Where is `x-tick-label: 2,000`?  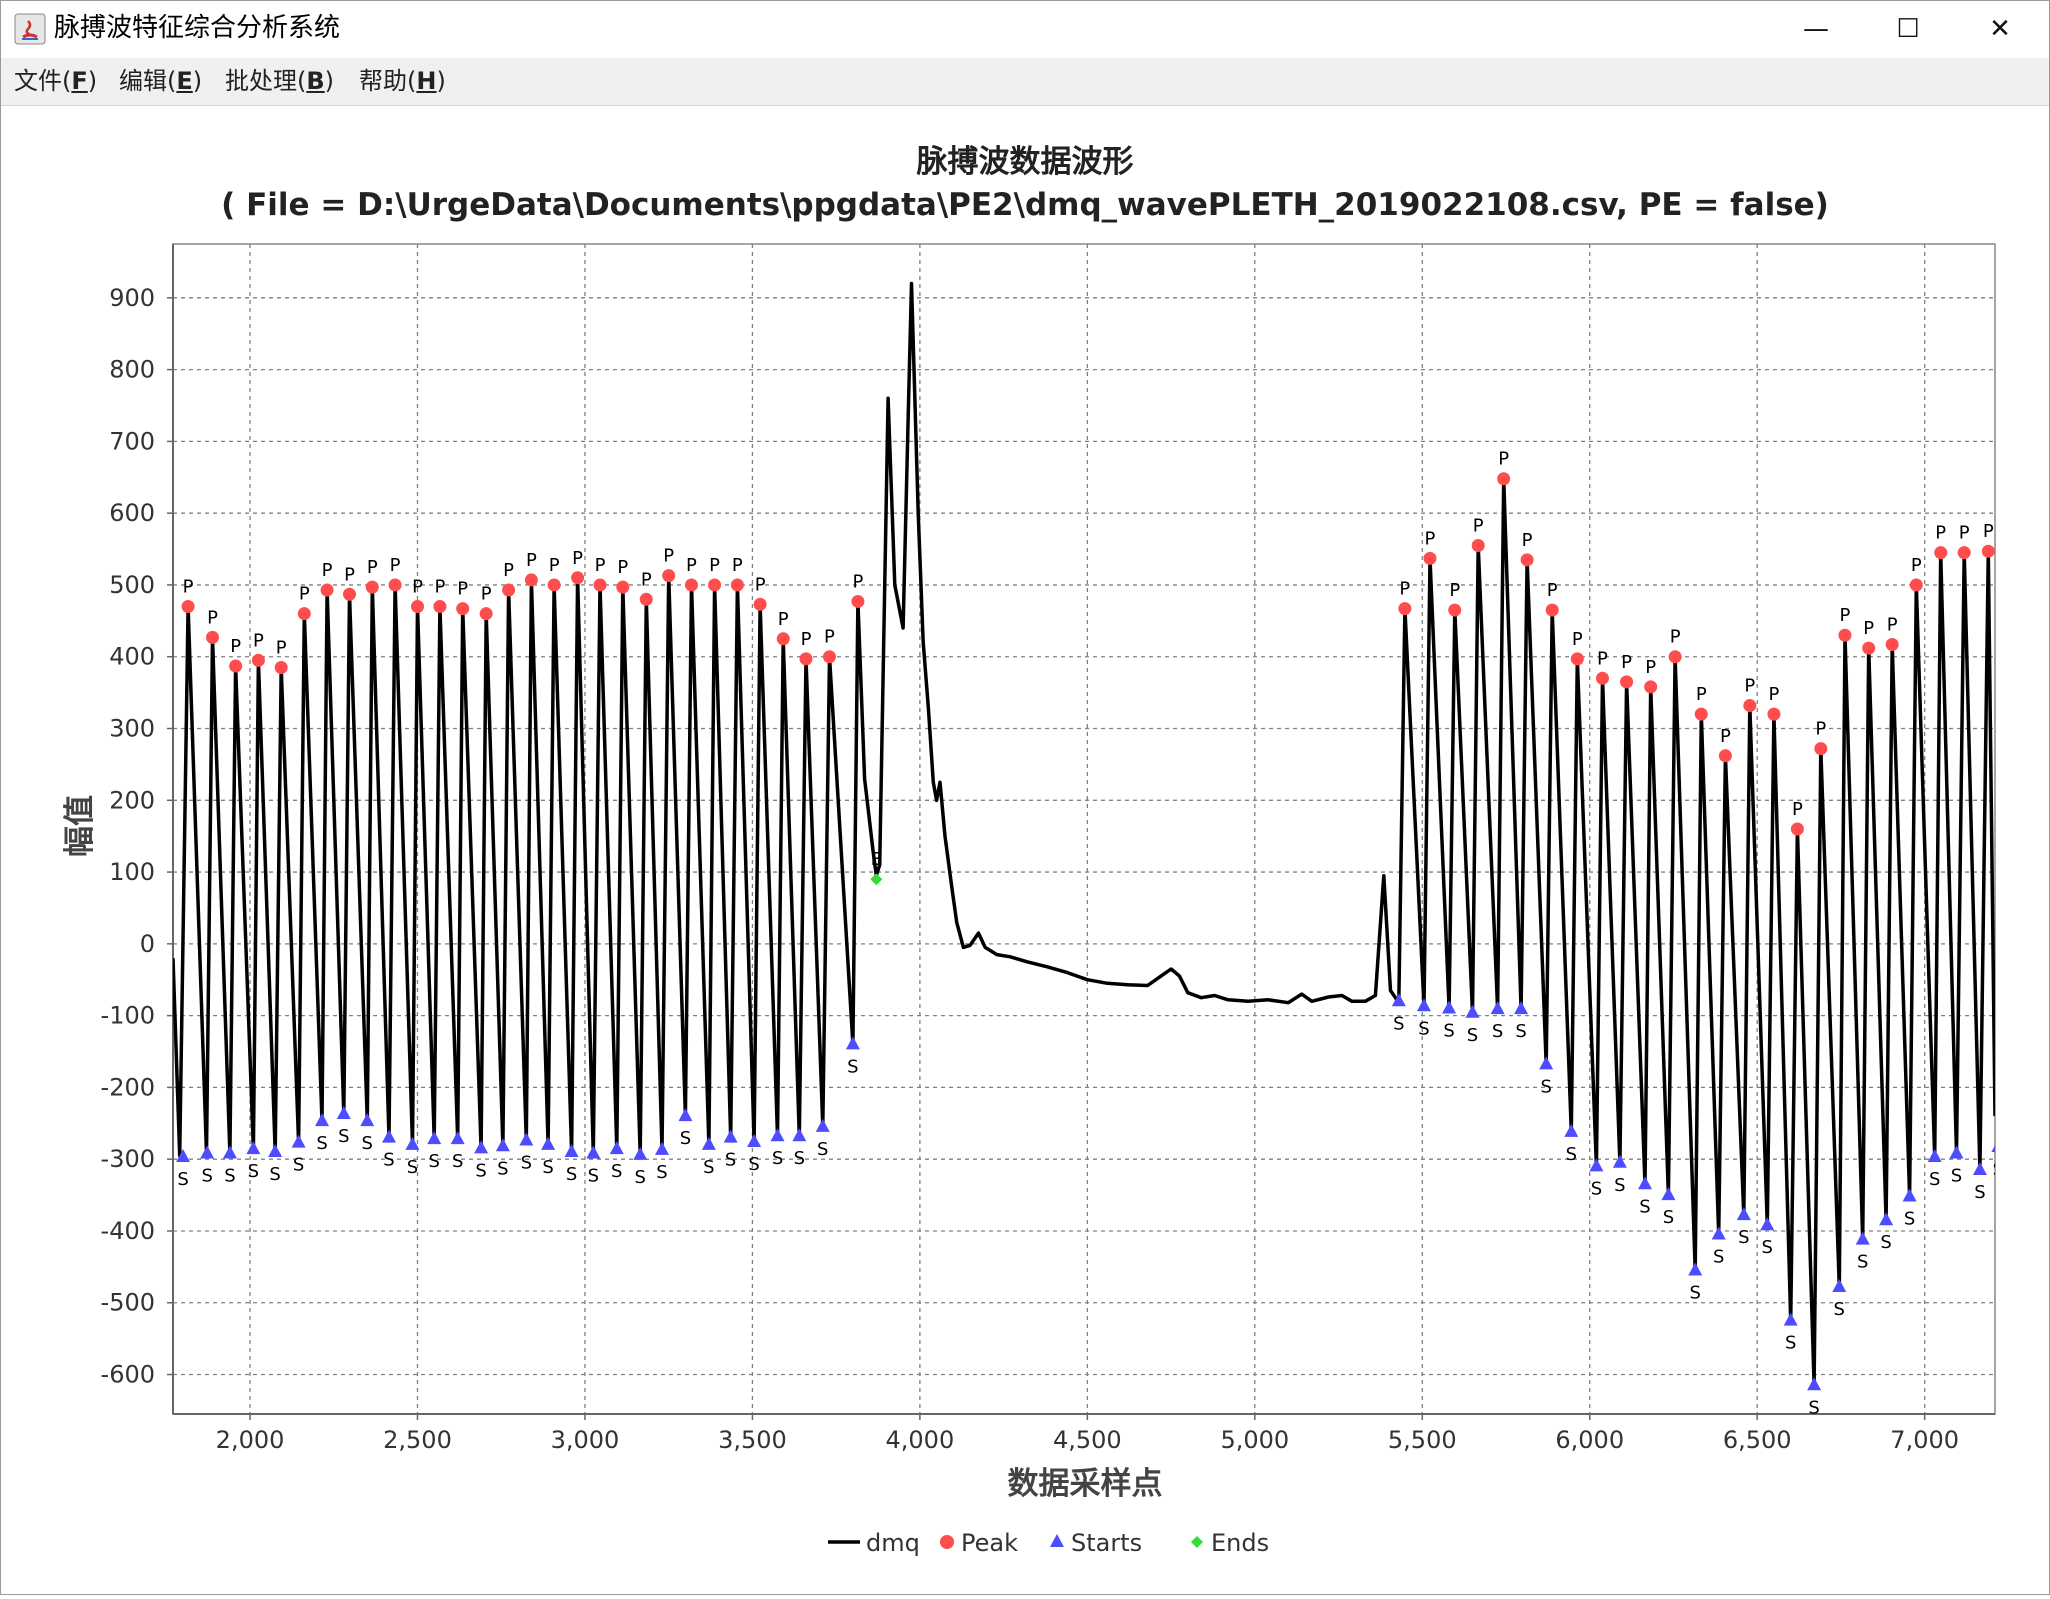 x-tick-label: 2,000 is located at coordinates (250, 1440).